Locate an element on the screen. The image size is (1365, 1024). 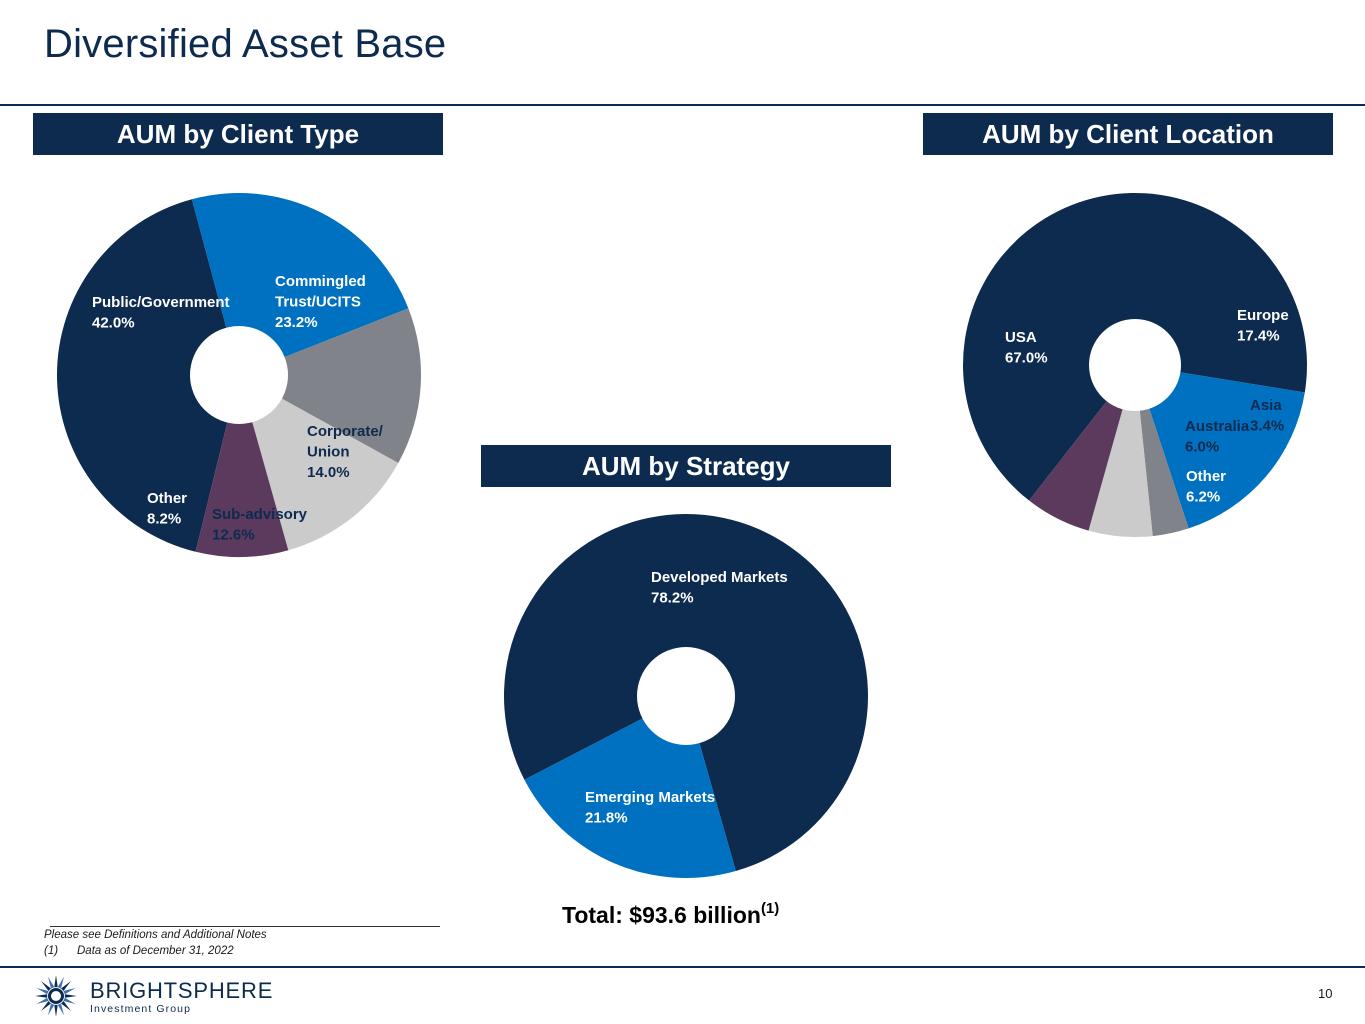
brand-subtitle: Investment Group is located at coordinates (141, 1009).